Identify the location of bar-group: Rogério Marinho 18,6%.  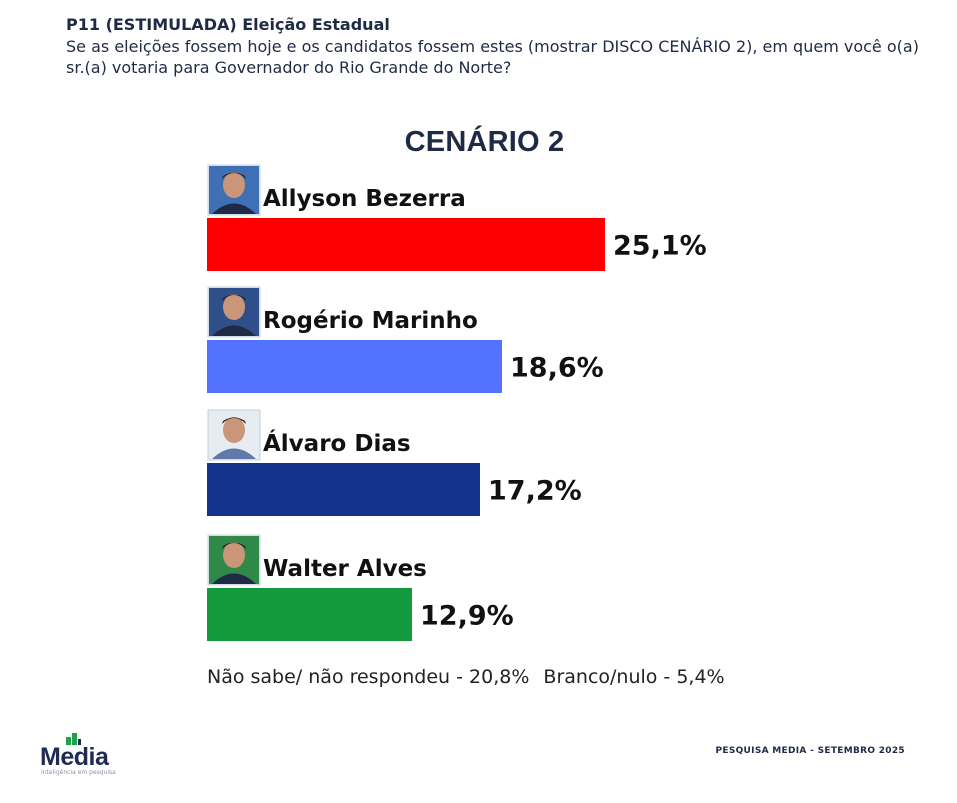
(405, 339).